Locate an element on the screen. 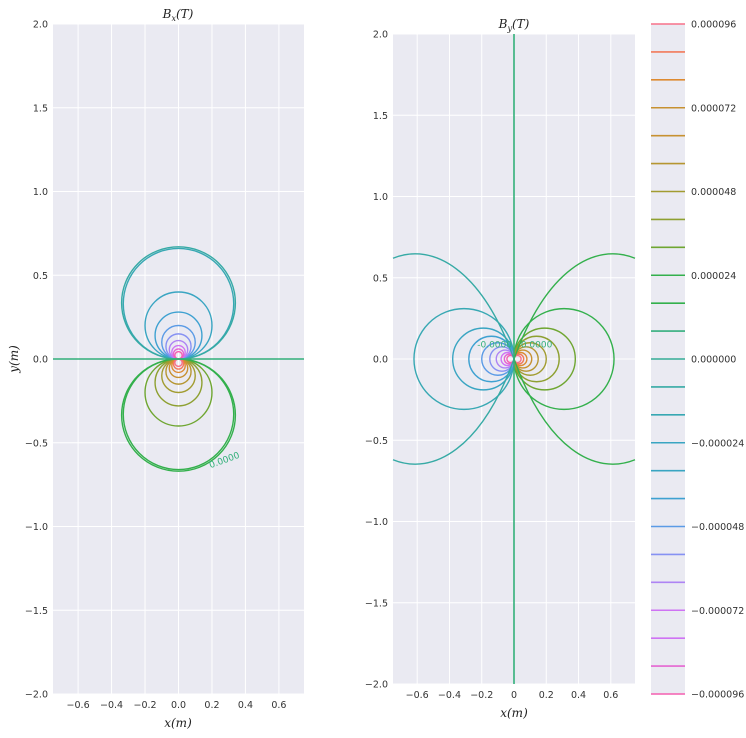  colorbar-tick-label: 0.000048 is located at coordinates (713, 192).